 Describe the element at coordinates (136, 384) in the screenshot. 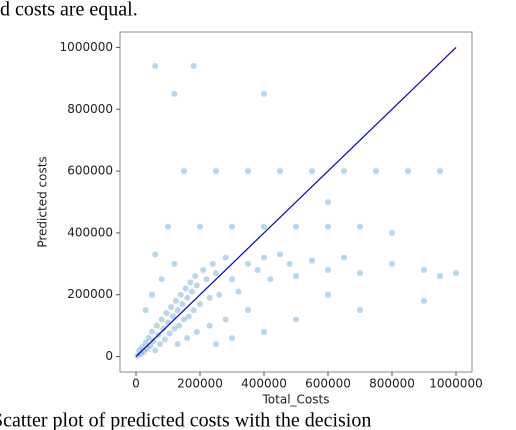

I see `x-tick-label: 0` at that location.